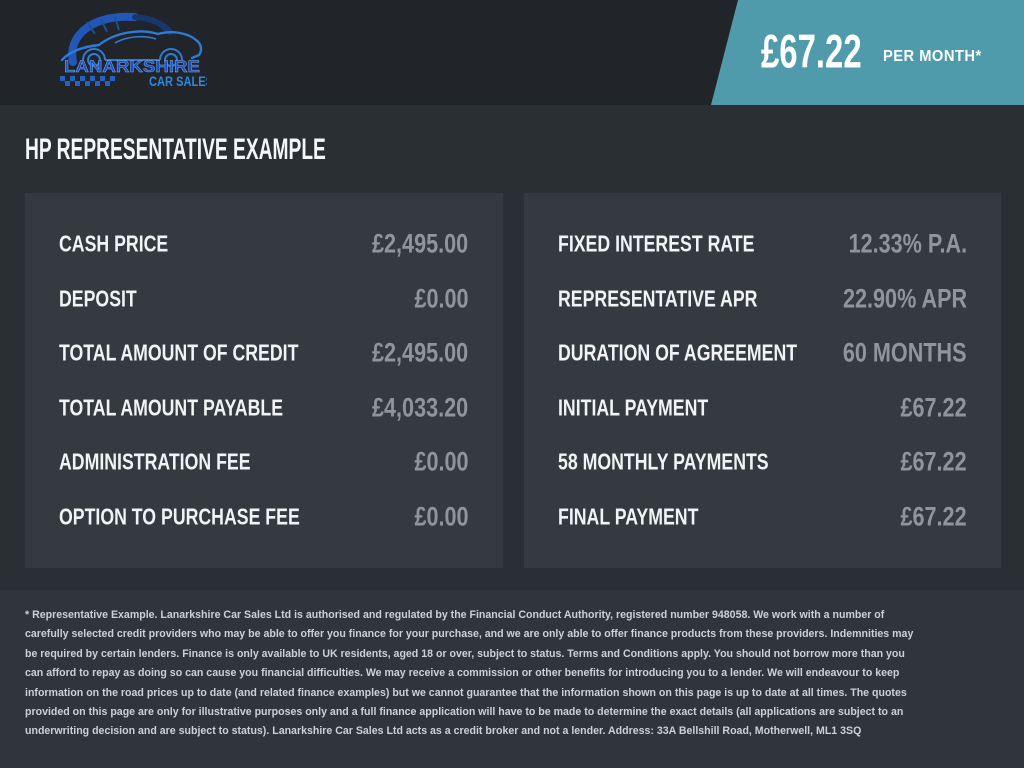 Image resolution: width=1024 pixels, height=768 pixels. What do you see at coordinates (627, 516) in the screenshot?
I see `finance-label: FINAL PAYMENT` at bounding box center [627, 516].